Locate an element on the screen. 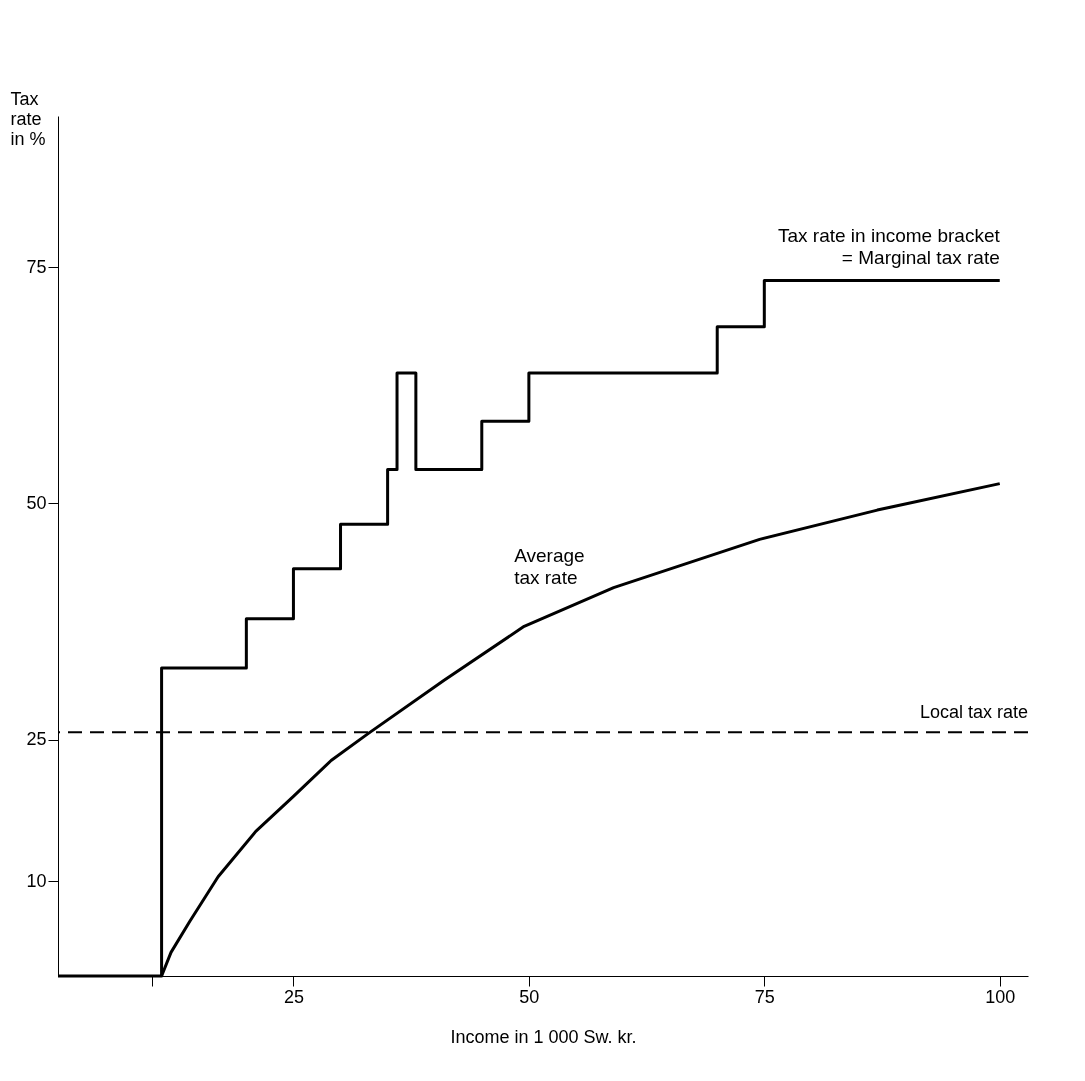  x-tick-label: 100 is located at coordinates (1000, 996).